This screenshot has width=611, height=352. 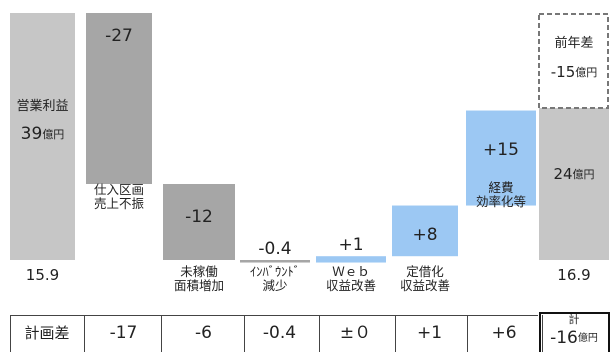 What do you see at coordinates (424, 278) in the screenshot?
I see `category-label-5: 定借化 収益改善` at bounding box center [424, 278].